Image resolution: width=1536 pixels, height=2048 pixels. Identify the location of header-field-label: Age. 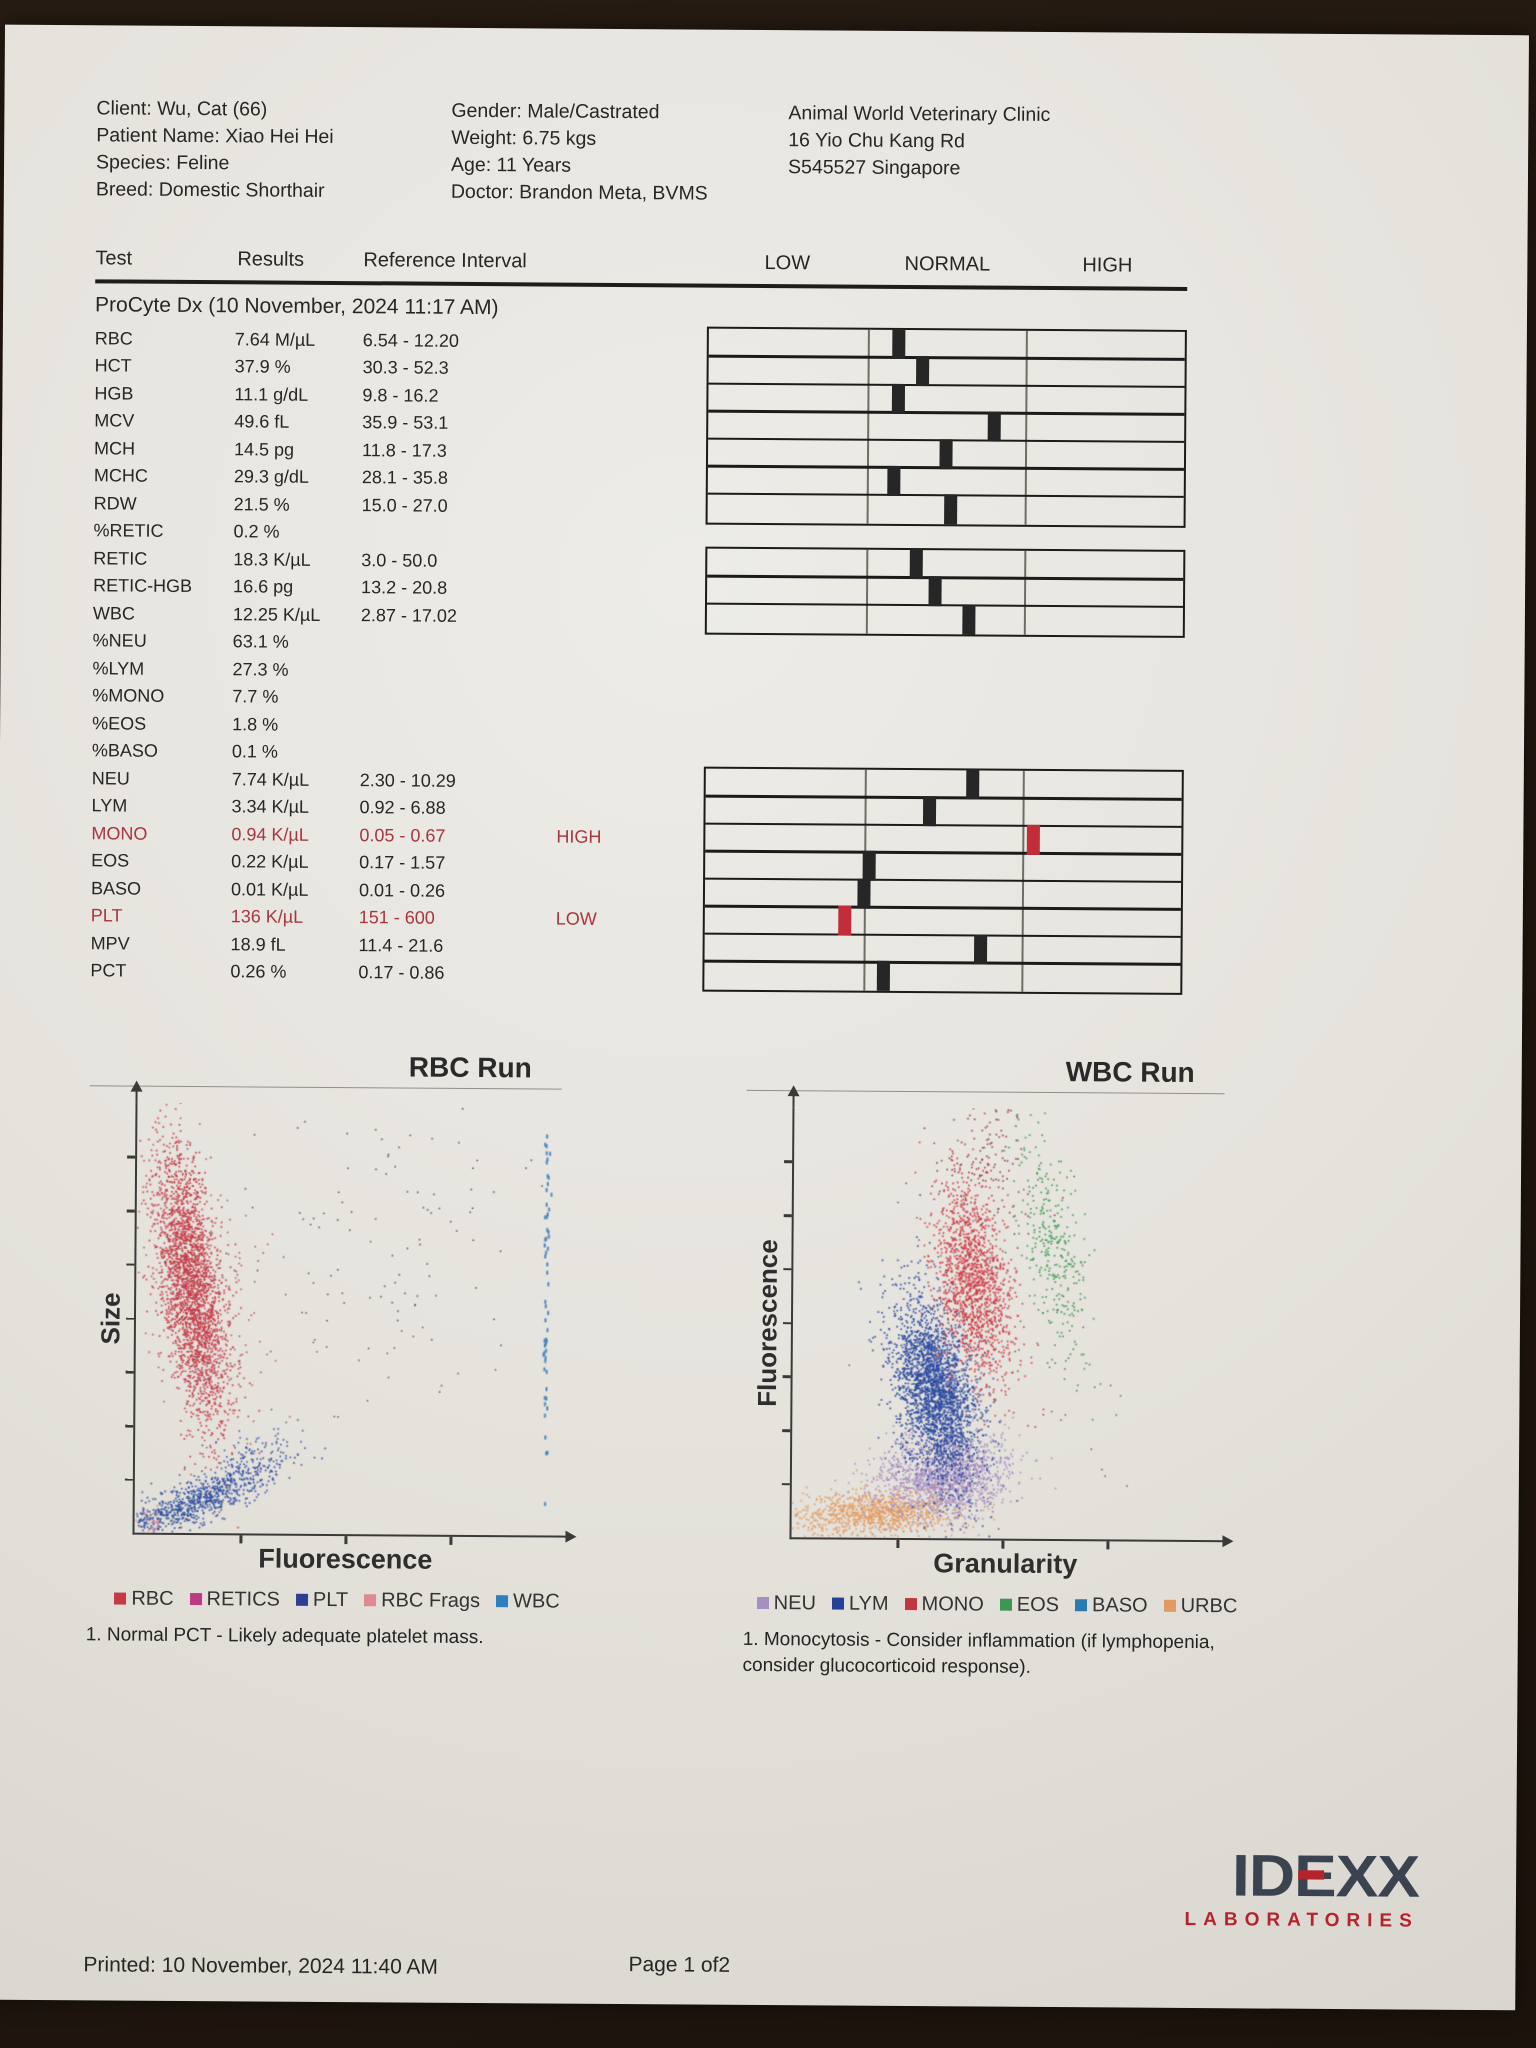
(468, 165).